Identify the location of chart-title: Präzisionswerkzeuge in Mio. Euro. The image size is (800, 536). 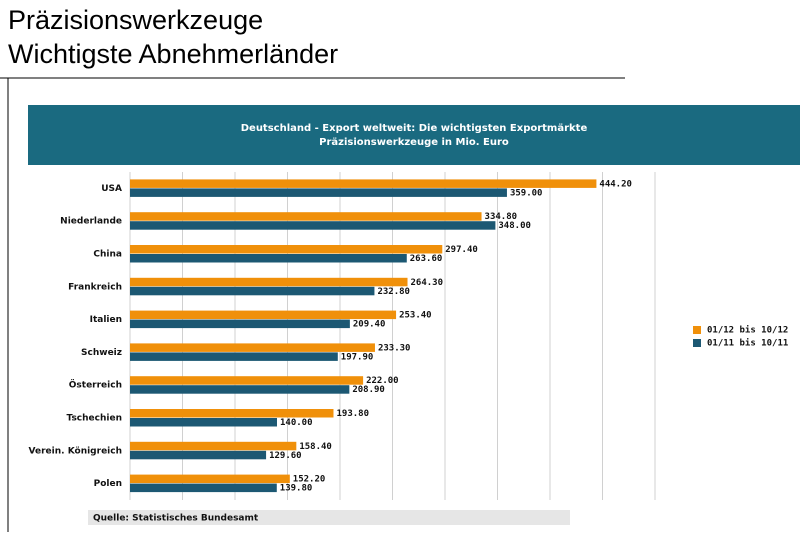
(414, 142).